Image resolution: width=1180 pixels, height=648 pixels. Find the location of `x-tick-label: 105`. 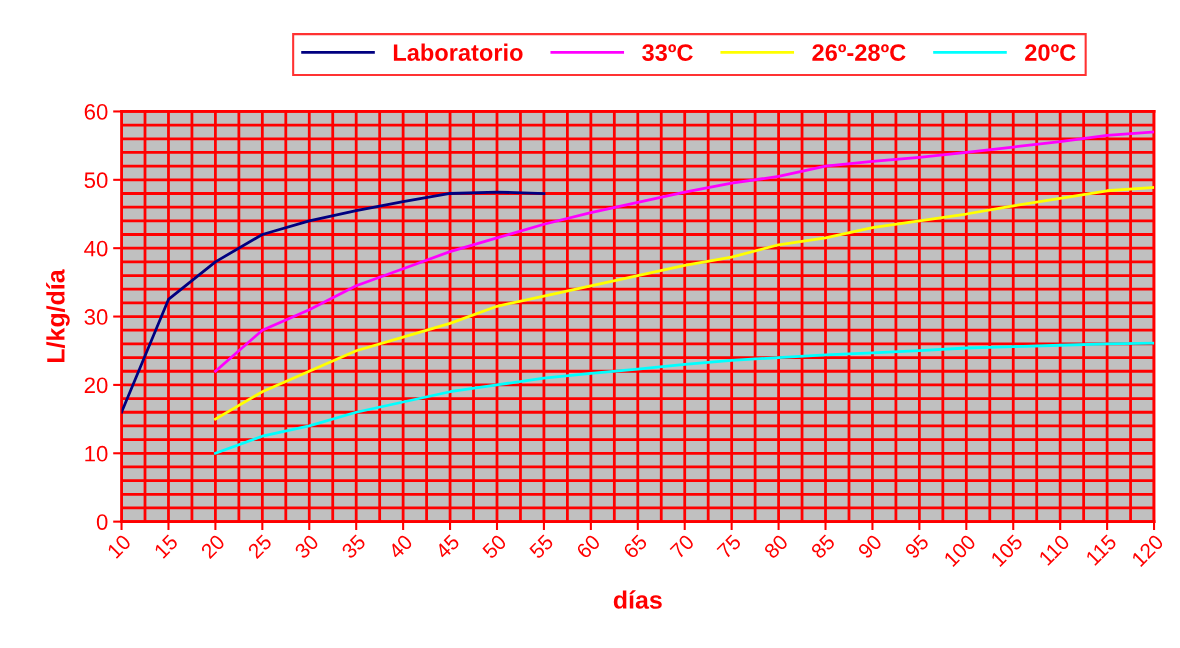

x-tick-label: 105 is located at coordinates (1007, 550).